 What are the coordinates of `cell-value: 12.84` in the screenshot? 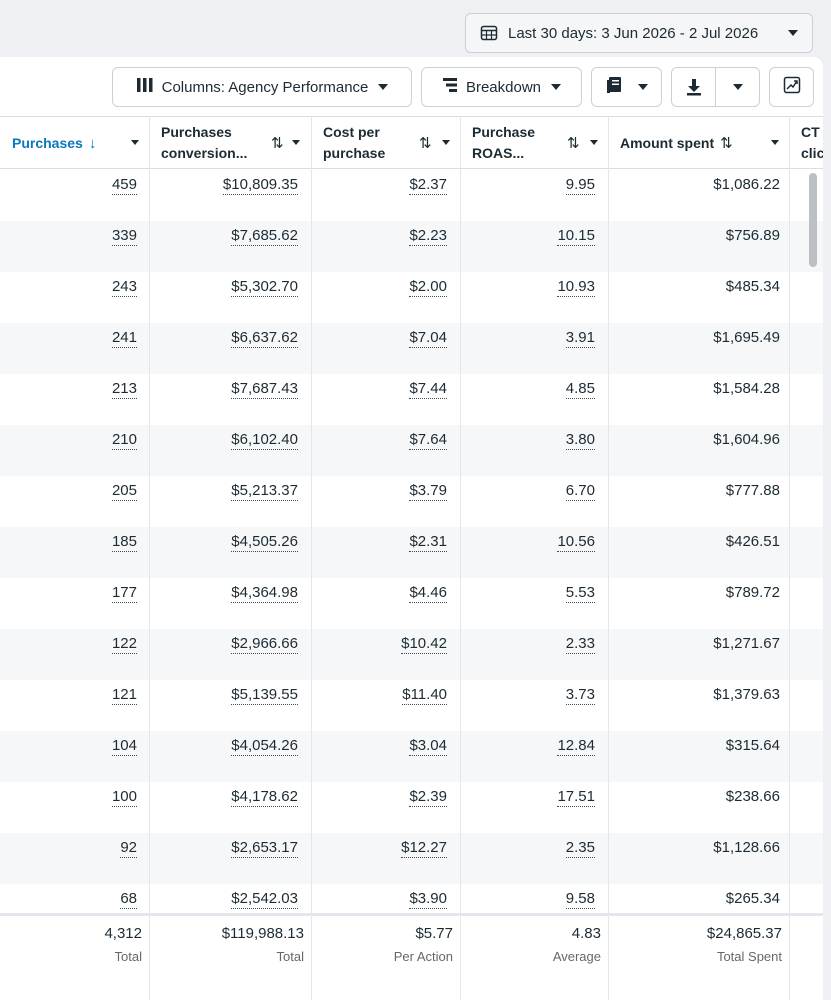 It's located at (576, 746).